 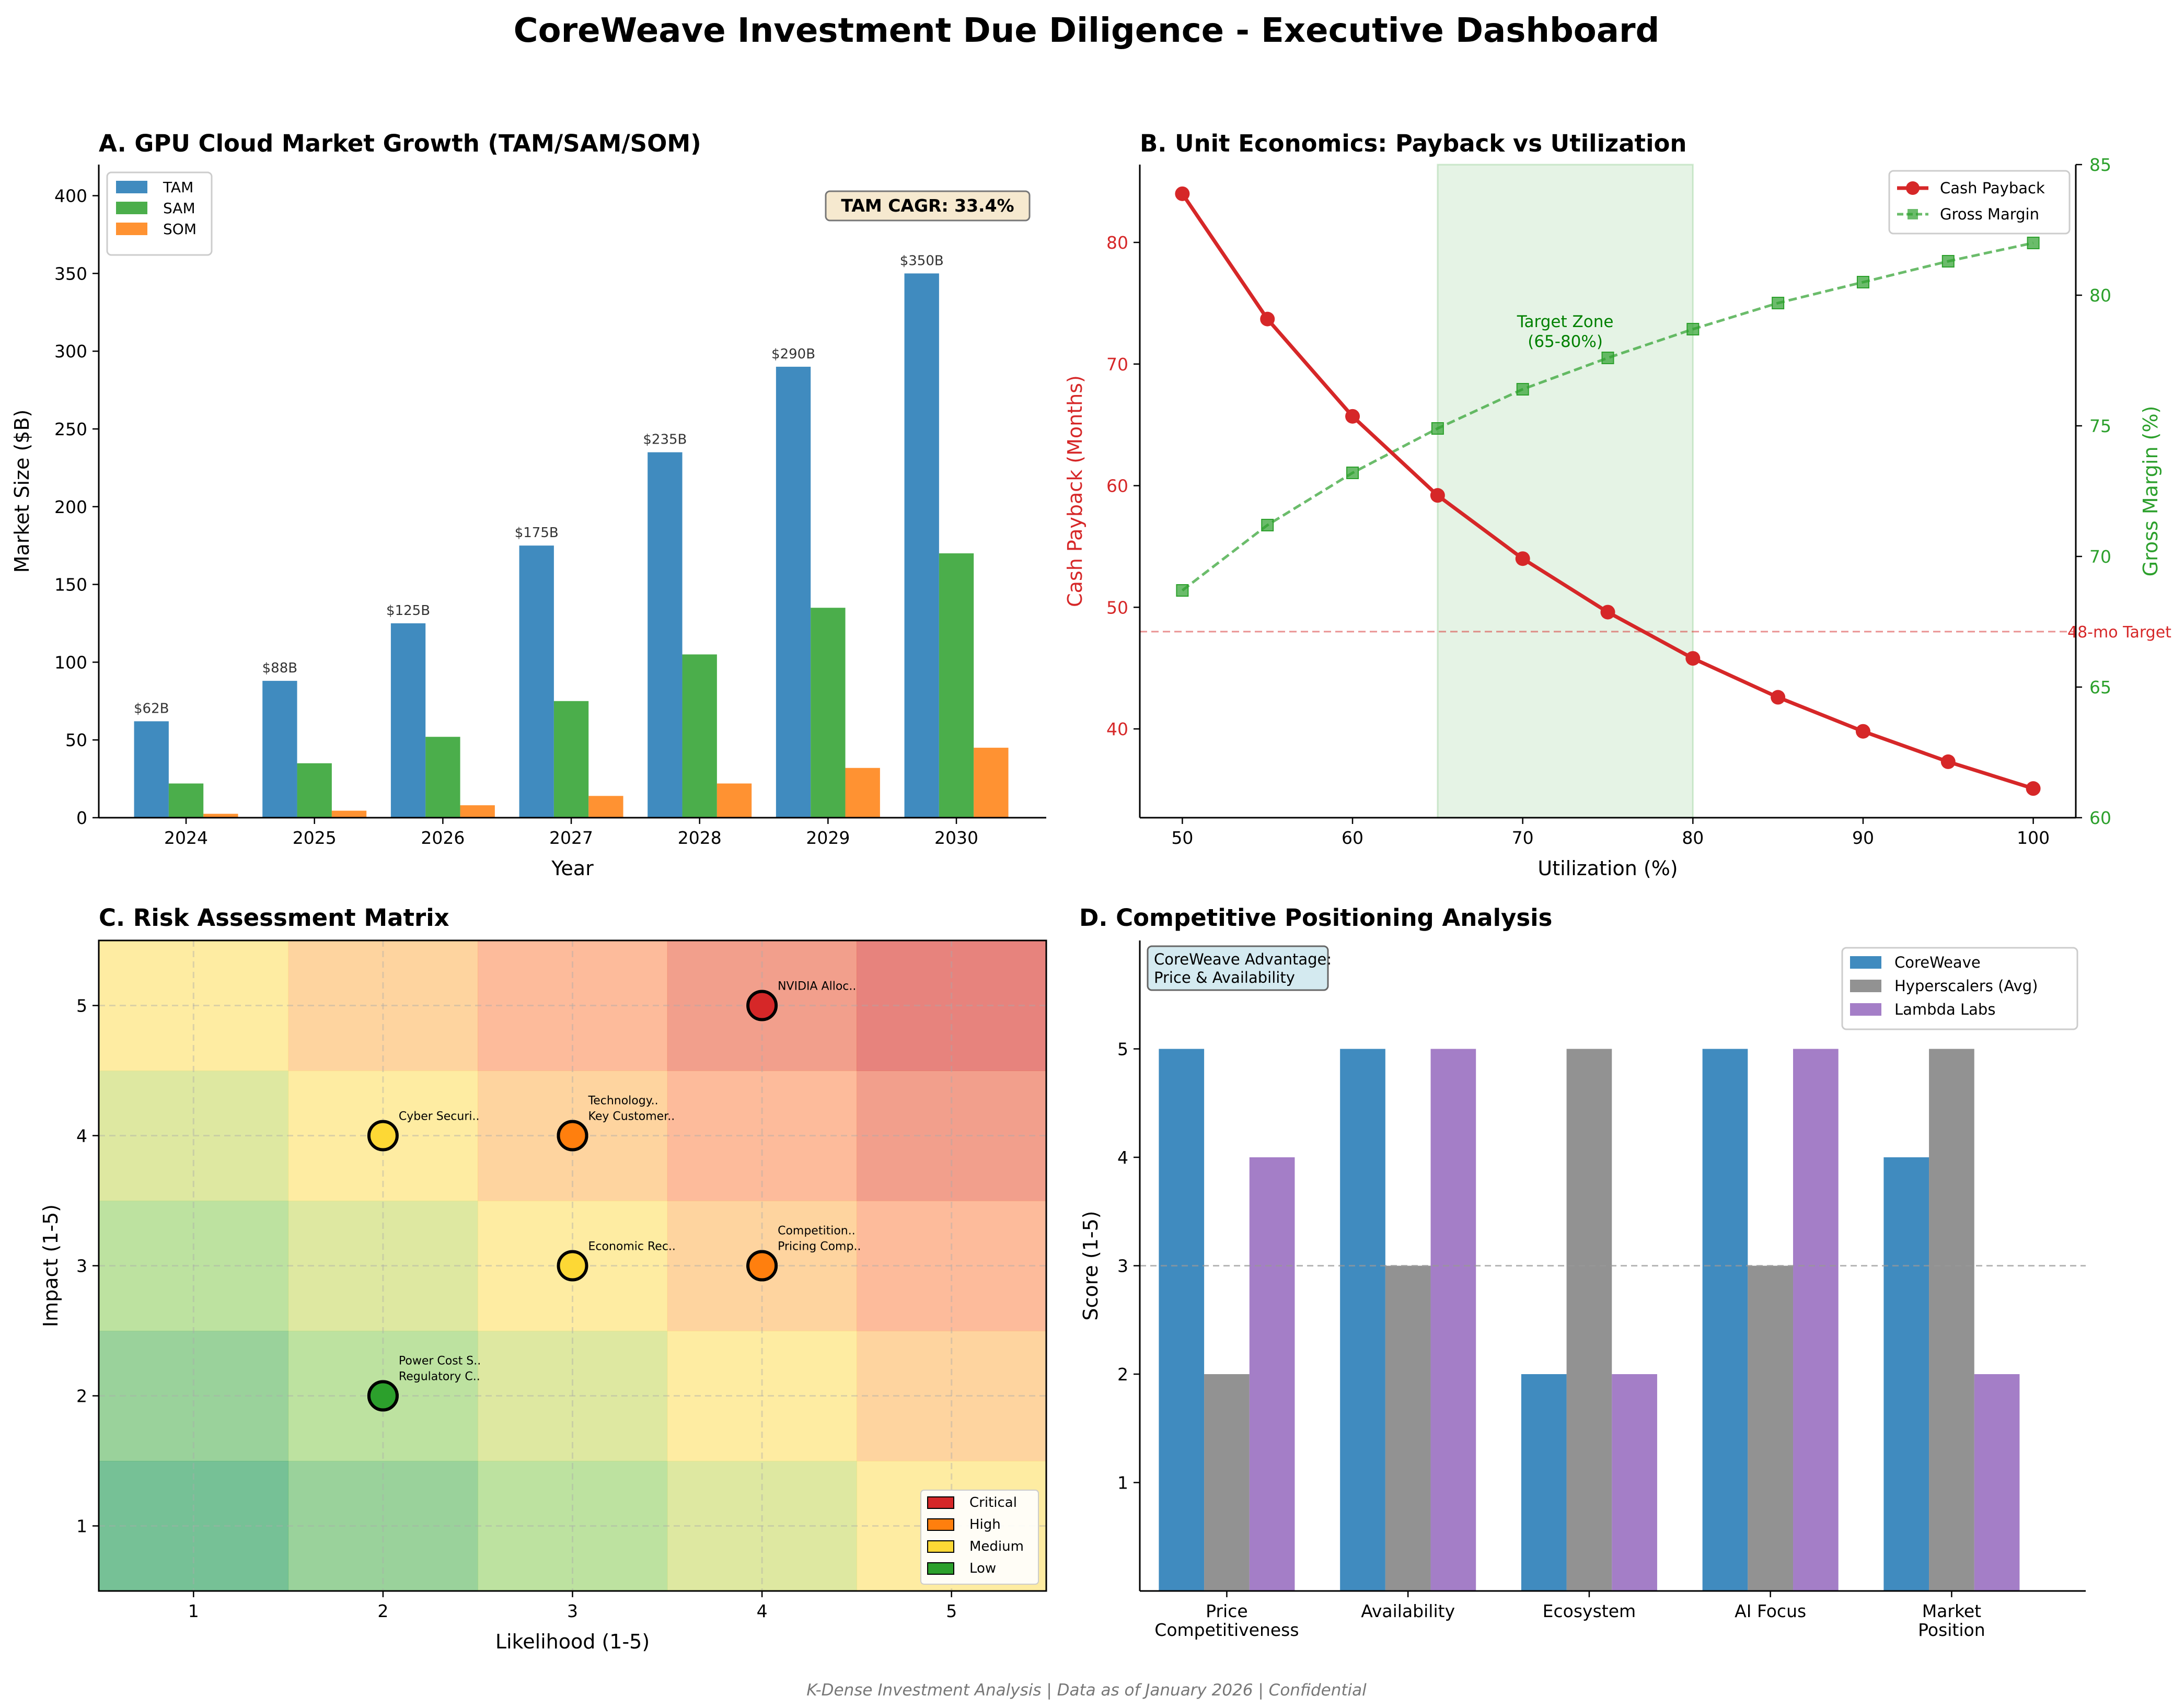 What do you see at coordinates (1565, 341) in the screenshot?
I see `target-zone-label: (65-80%)` at bounding box center [1565, 341].